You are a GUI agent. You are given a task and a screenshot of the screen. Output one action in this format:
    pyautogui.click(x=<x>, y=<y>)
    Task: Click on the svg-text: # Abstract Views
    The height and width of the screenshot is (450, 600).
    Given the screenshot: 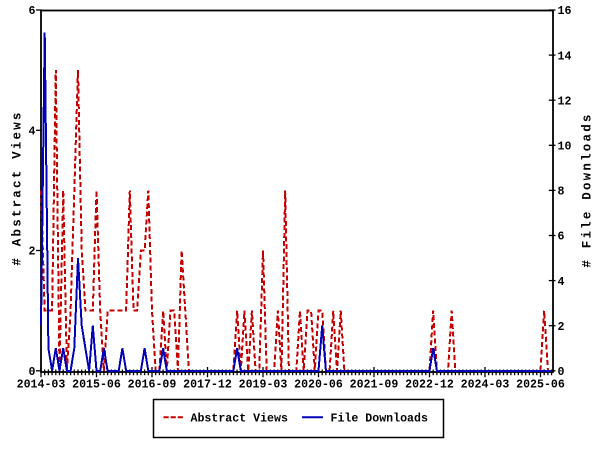 What is the action you would take?
    pyautogui.click(x=17, y=187)
    